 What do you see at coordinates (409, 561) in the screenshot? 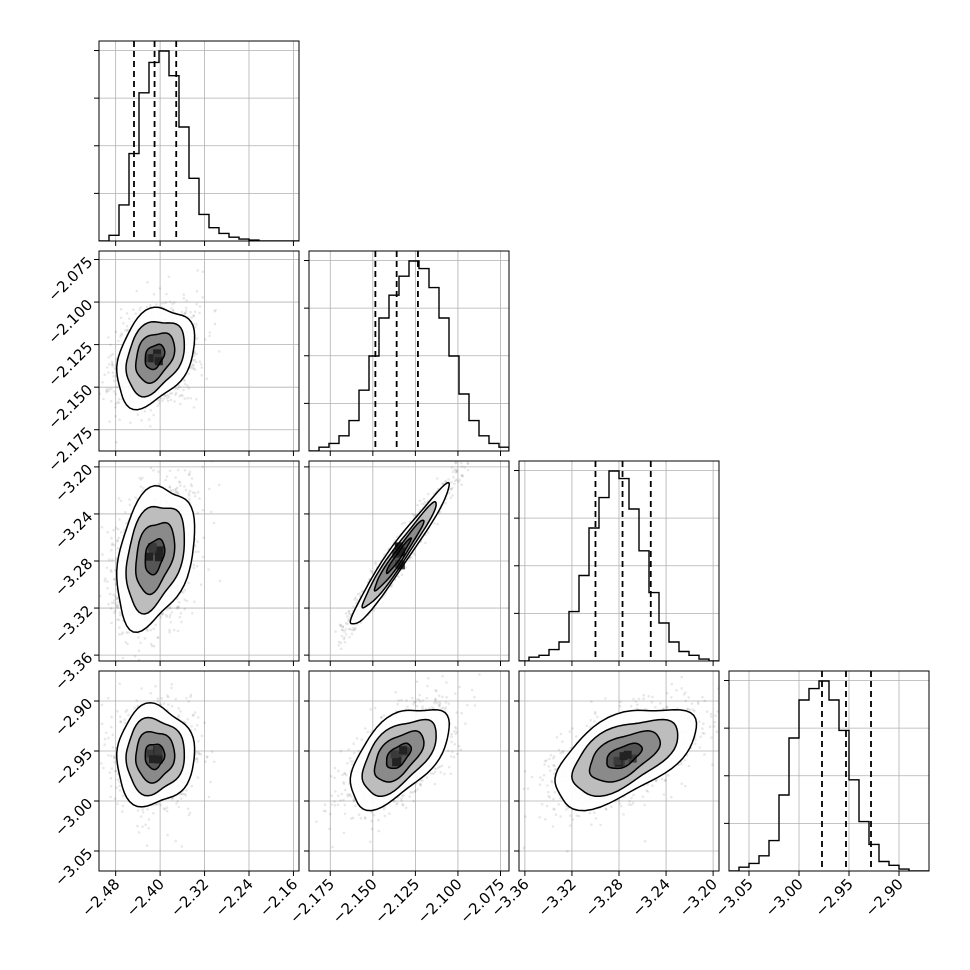
I see `panel-contents` at bounding box center [409, 561].